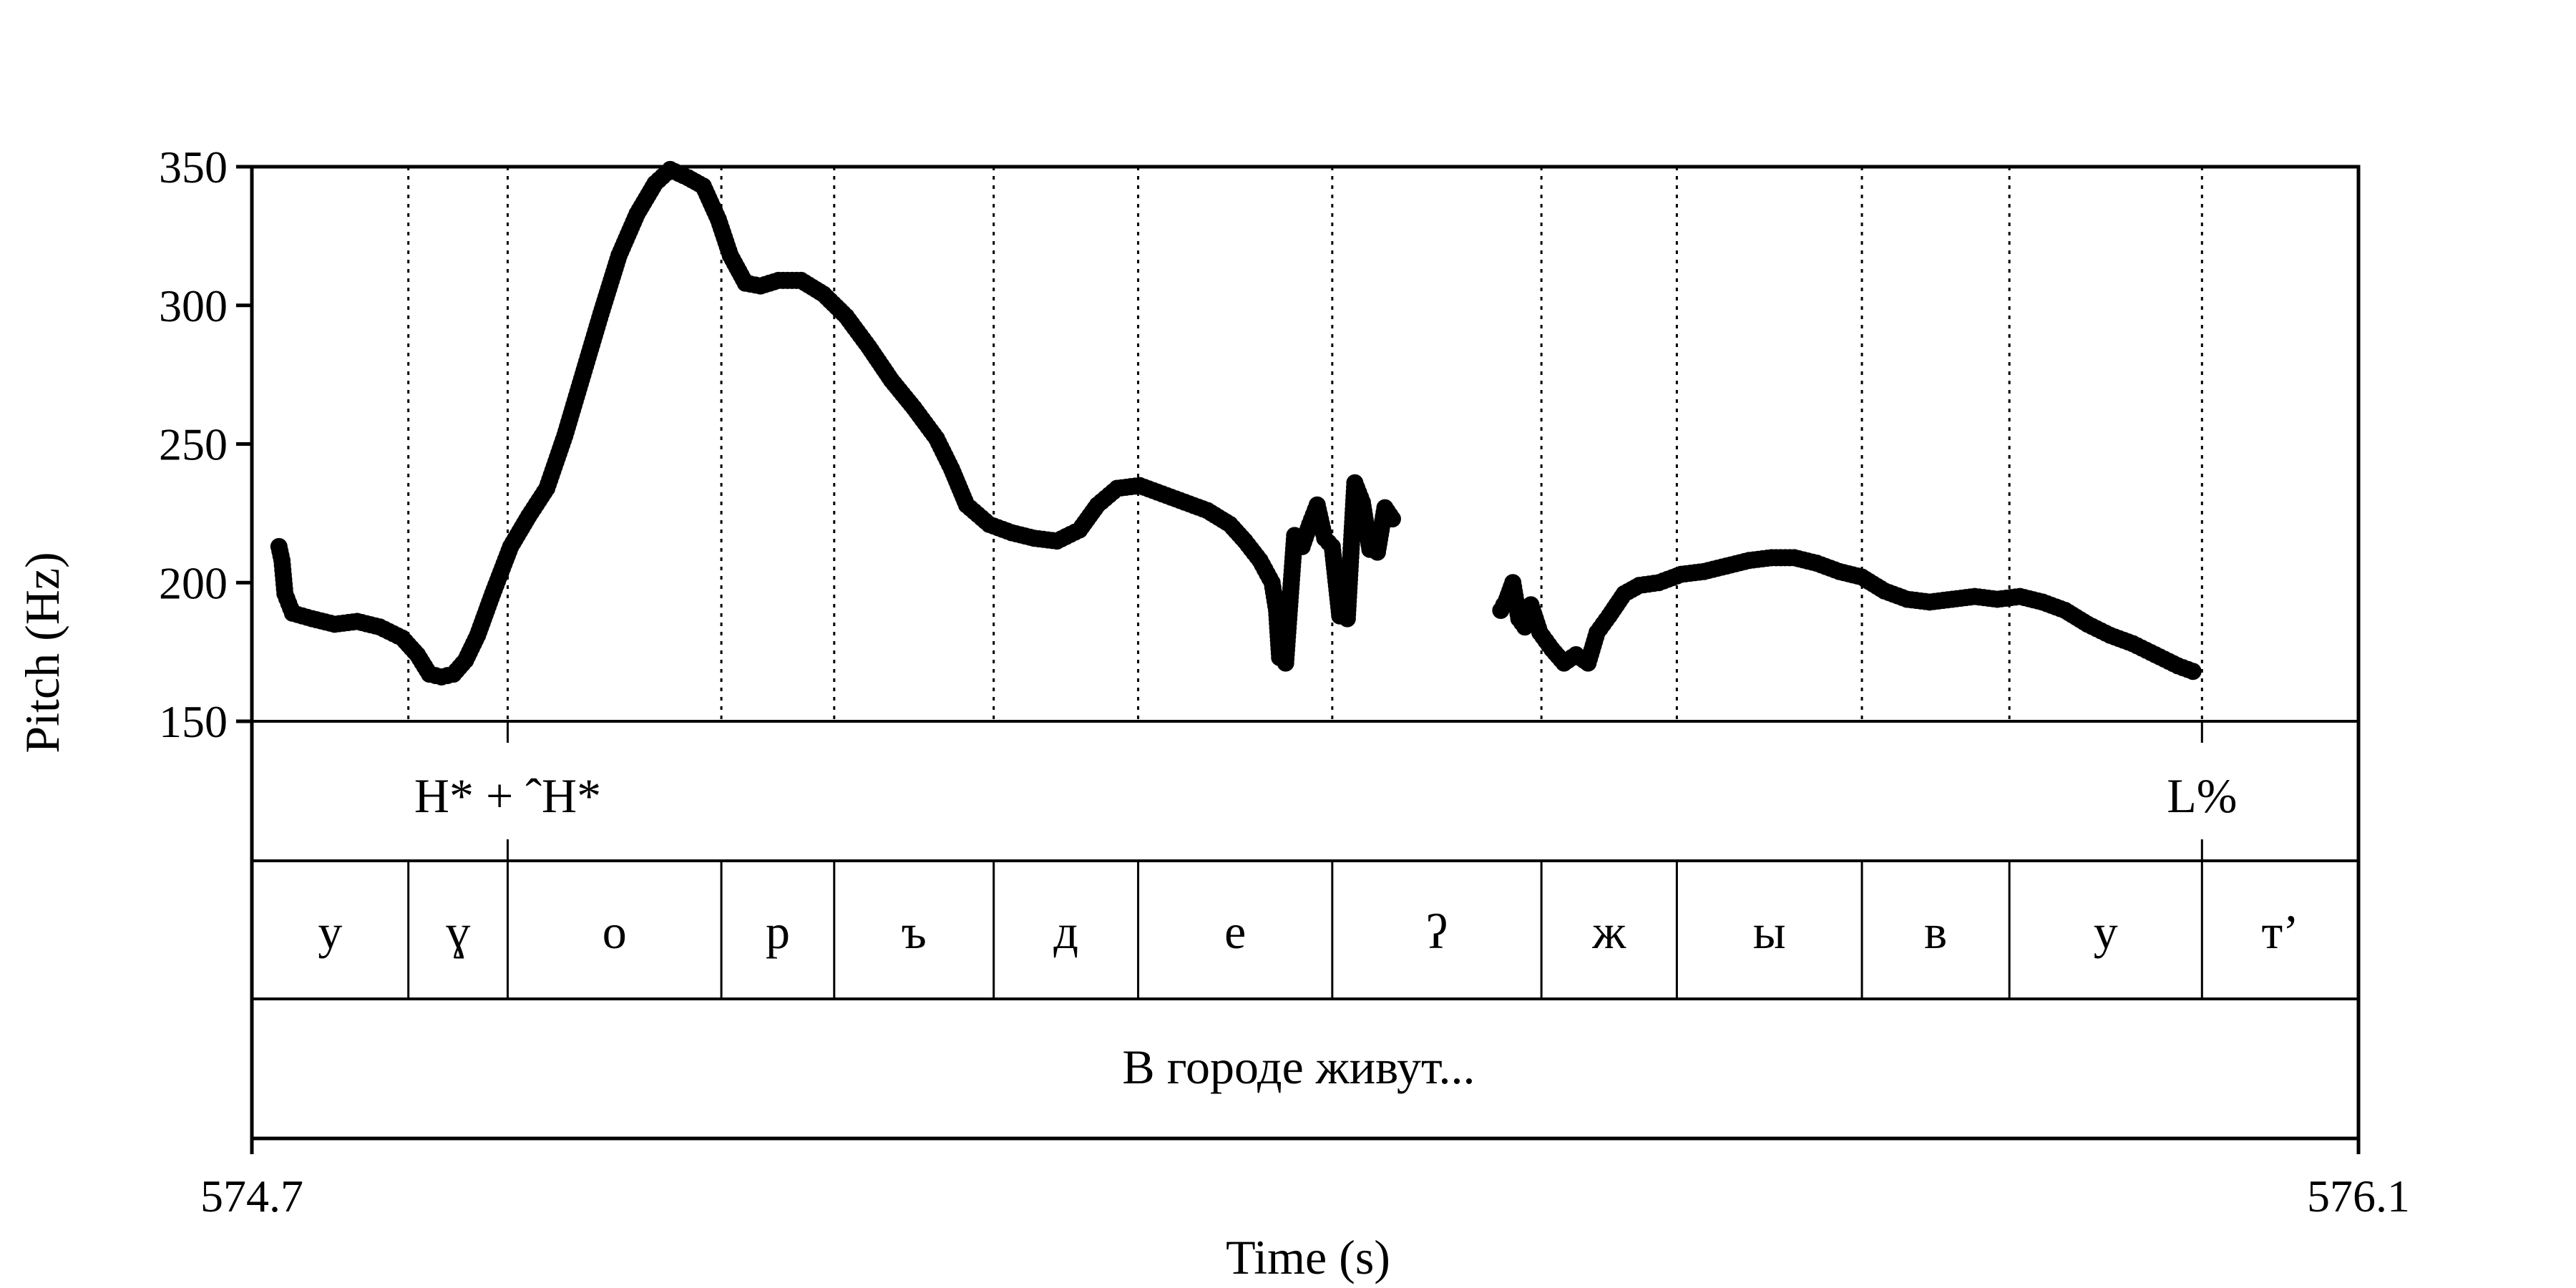 The width and height of the screenshot is (2576, 1288). I want to click on y-tick-label-350: 350, so click(193, 167).